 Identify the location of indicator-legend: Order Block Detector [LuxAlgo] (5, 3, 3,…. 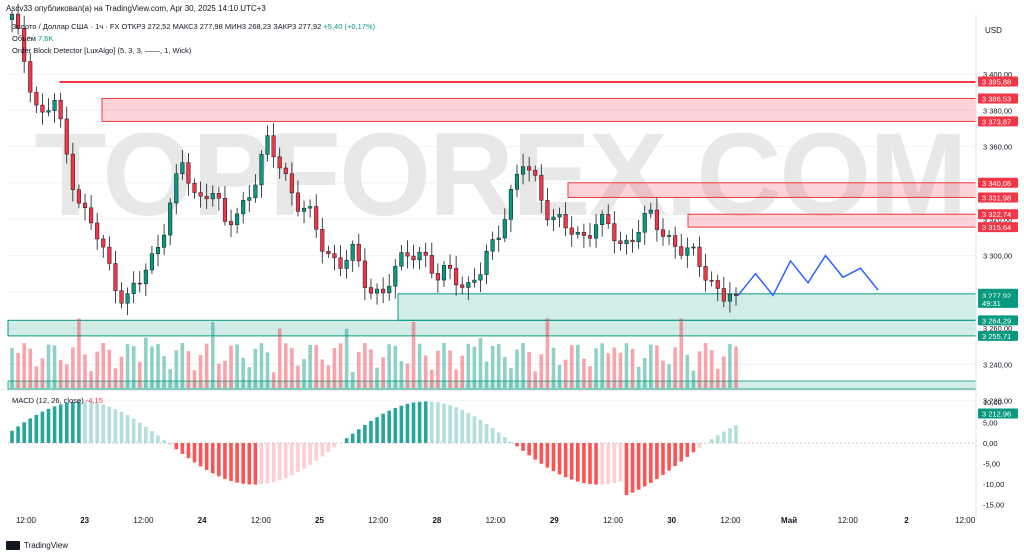
(102, 50).